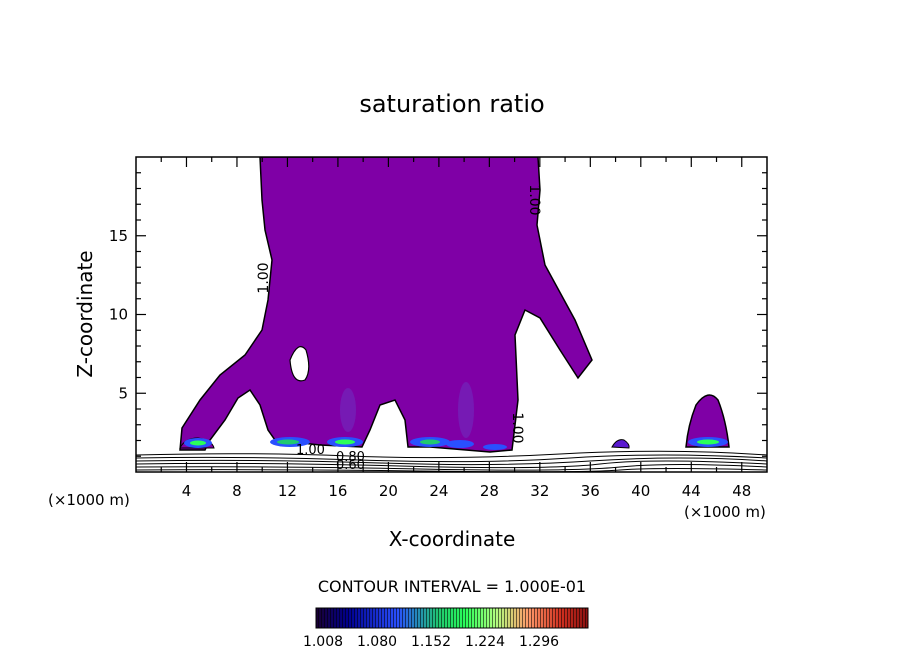  I want to click on x-tick-label: 16, so click(337, 491).